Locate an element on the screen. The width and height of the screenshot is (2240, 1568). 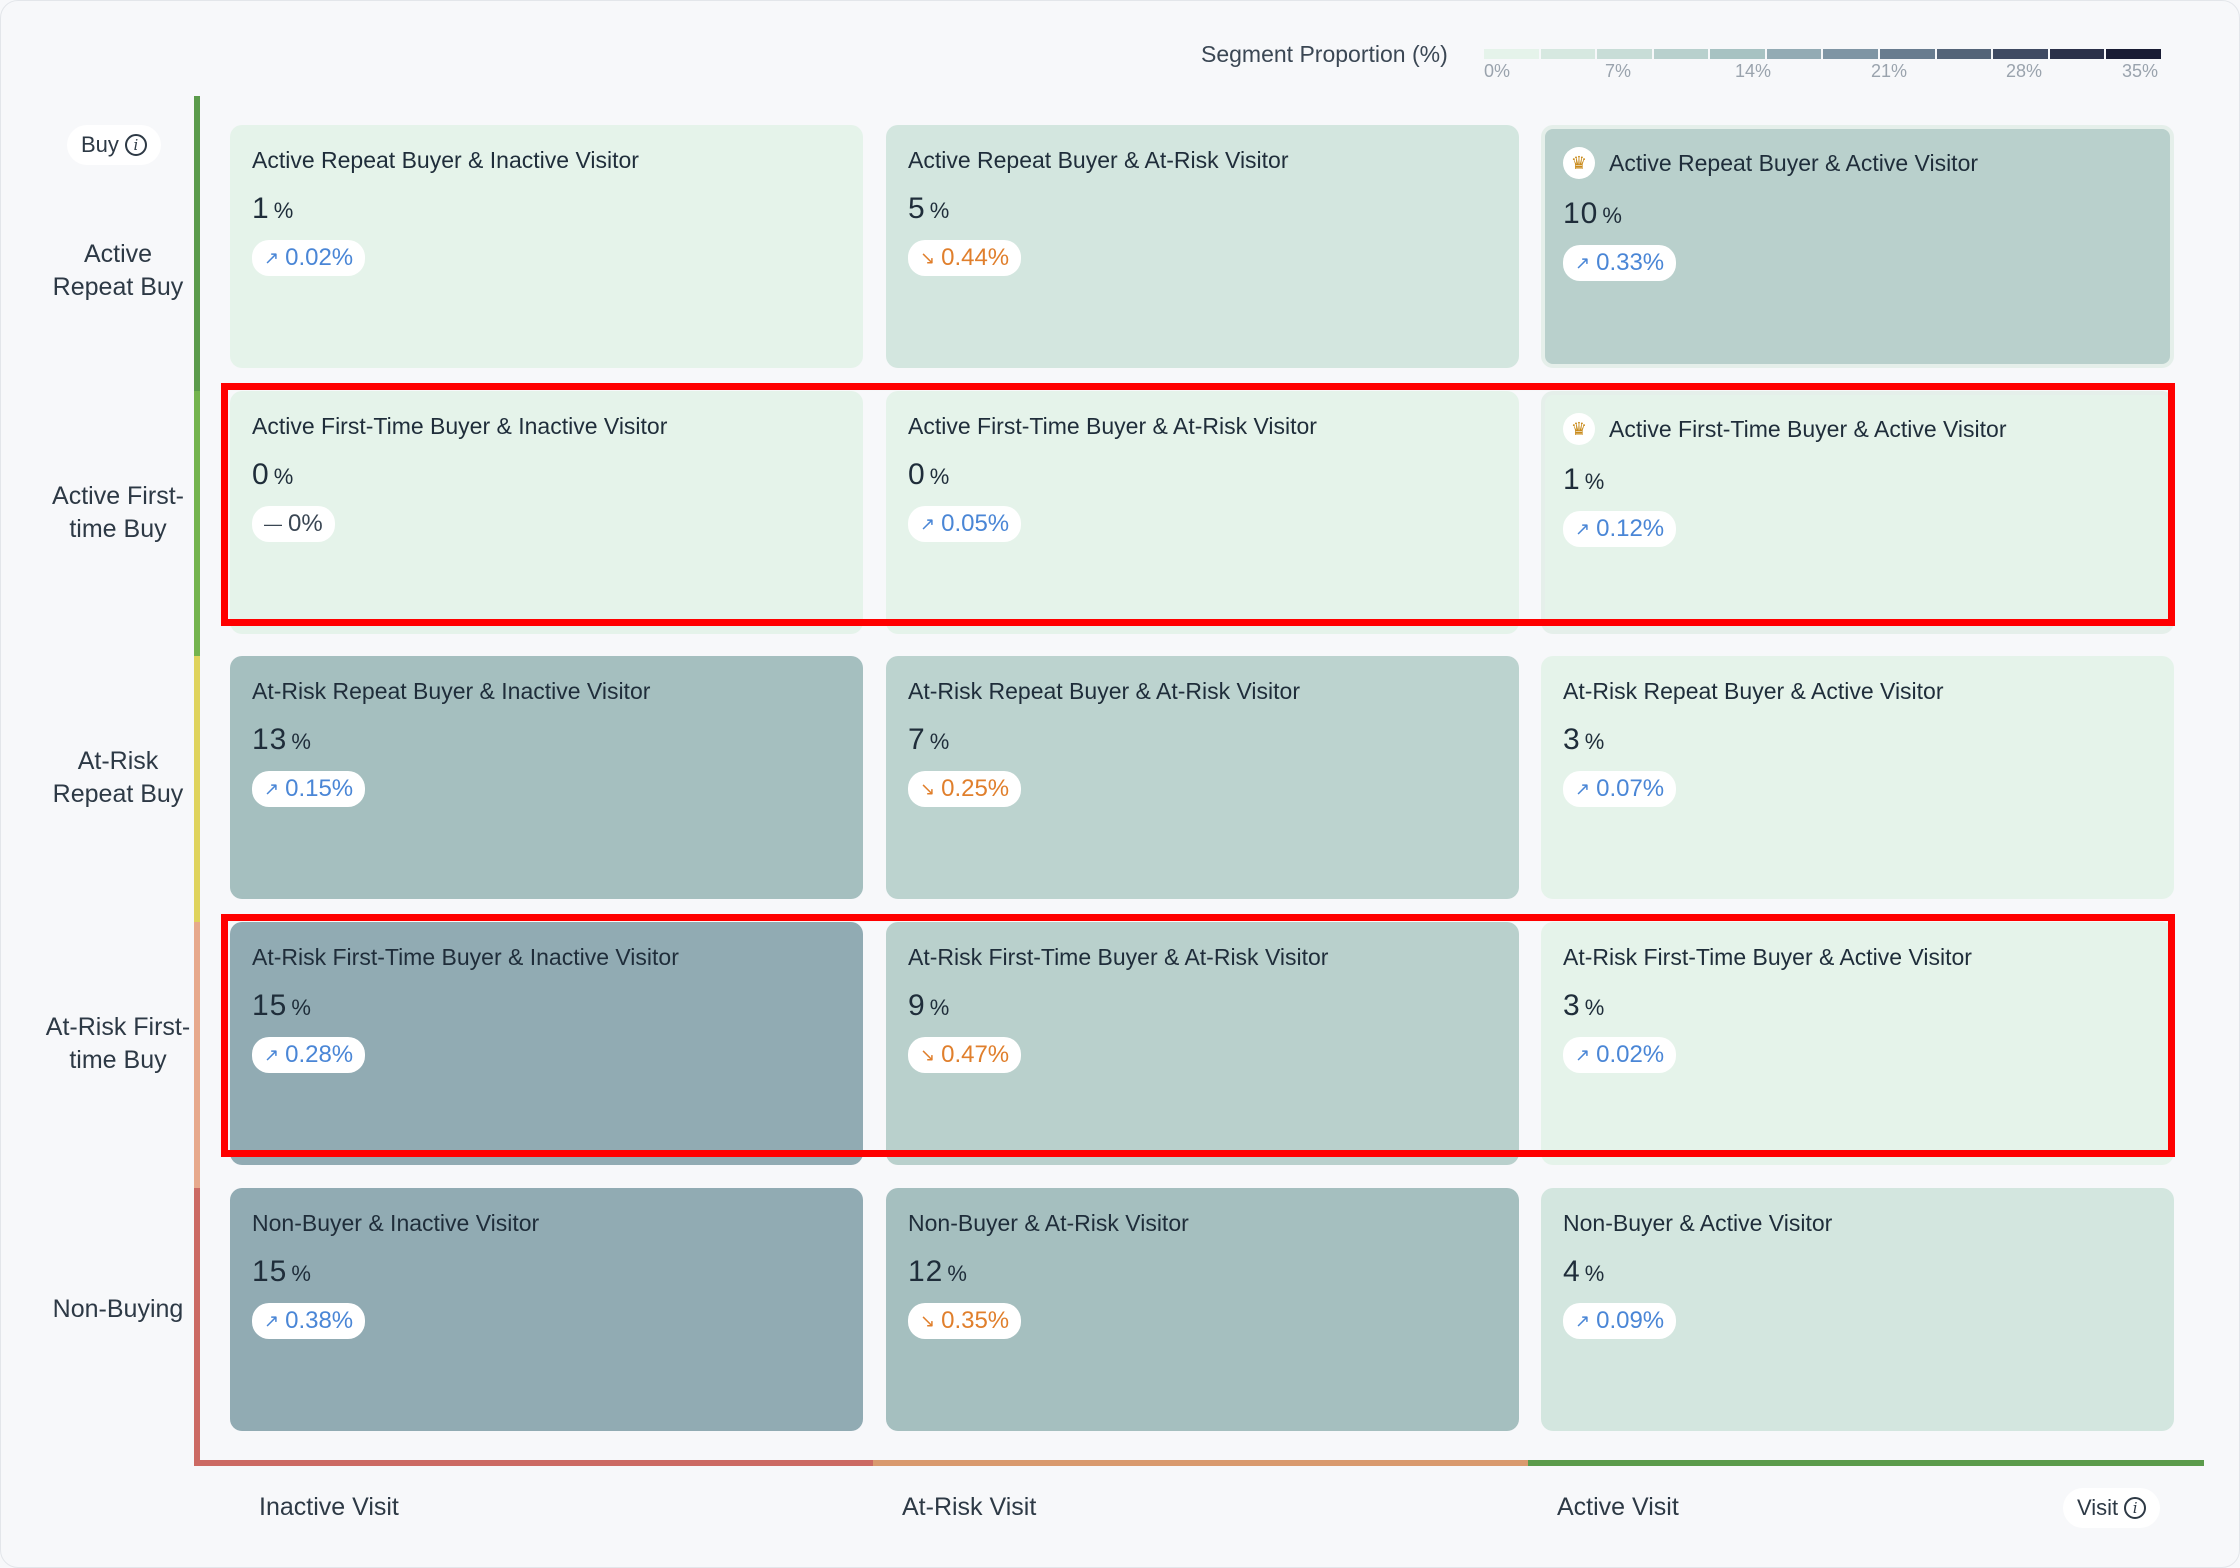
segment-title: Non-Buyer & At-Risk Visitor is located at coordinates (1048, 1223).